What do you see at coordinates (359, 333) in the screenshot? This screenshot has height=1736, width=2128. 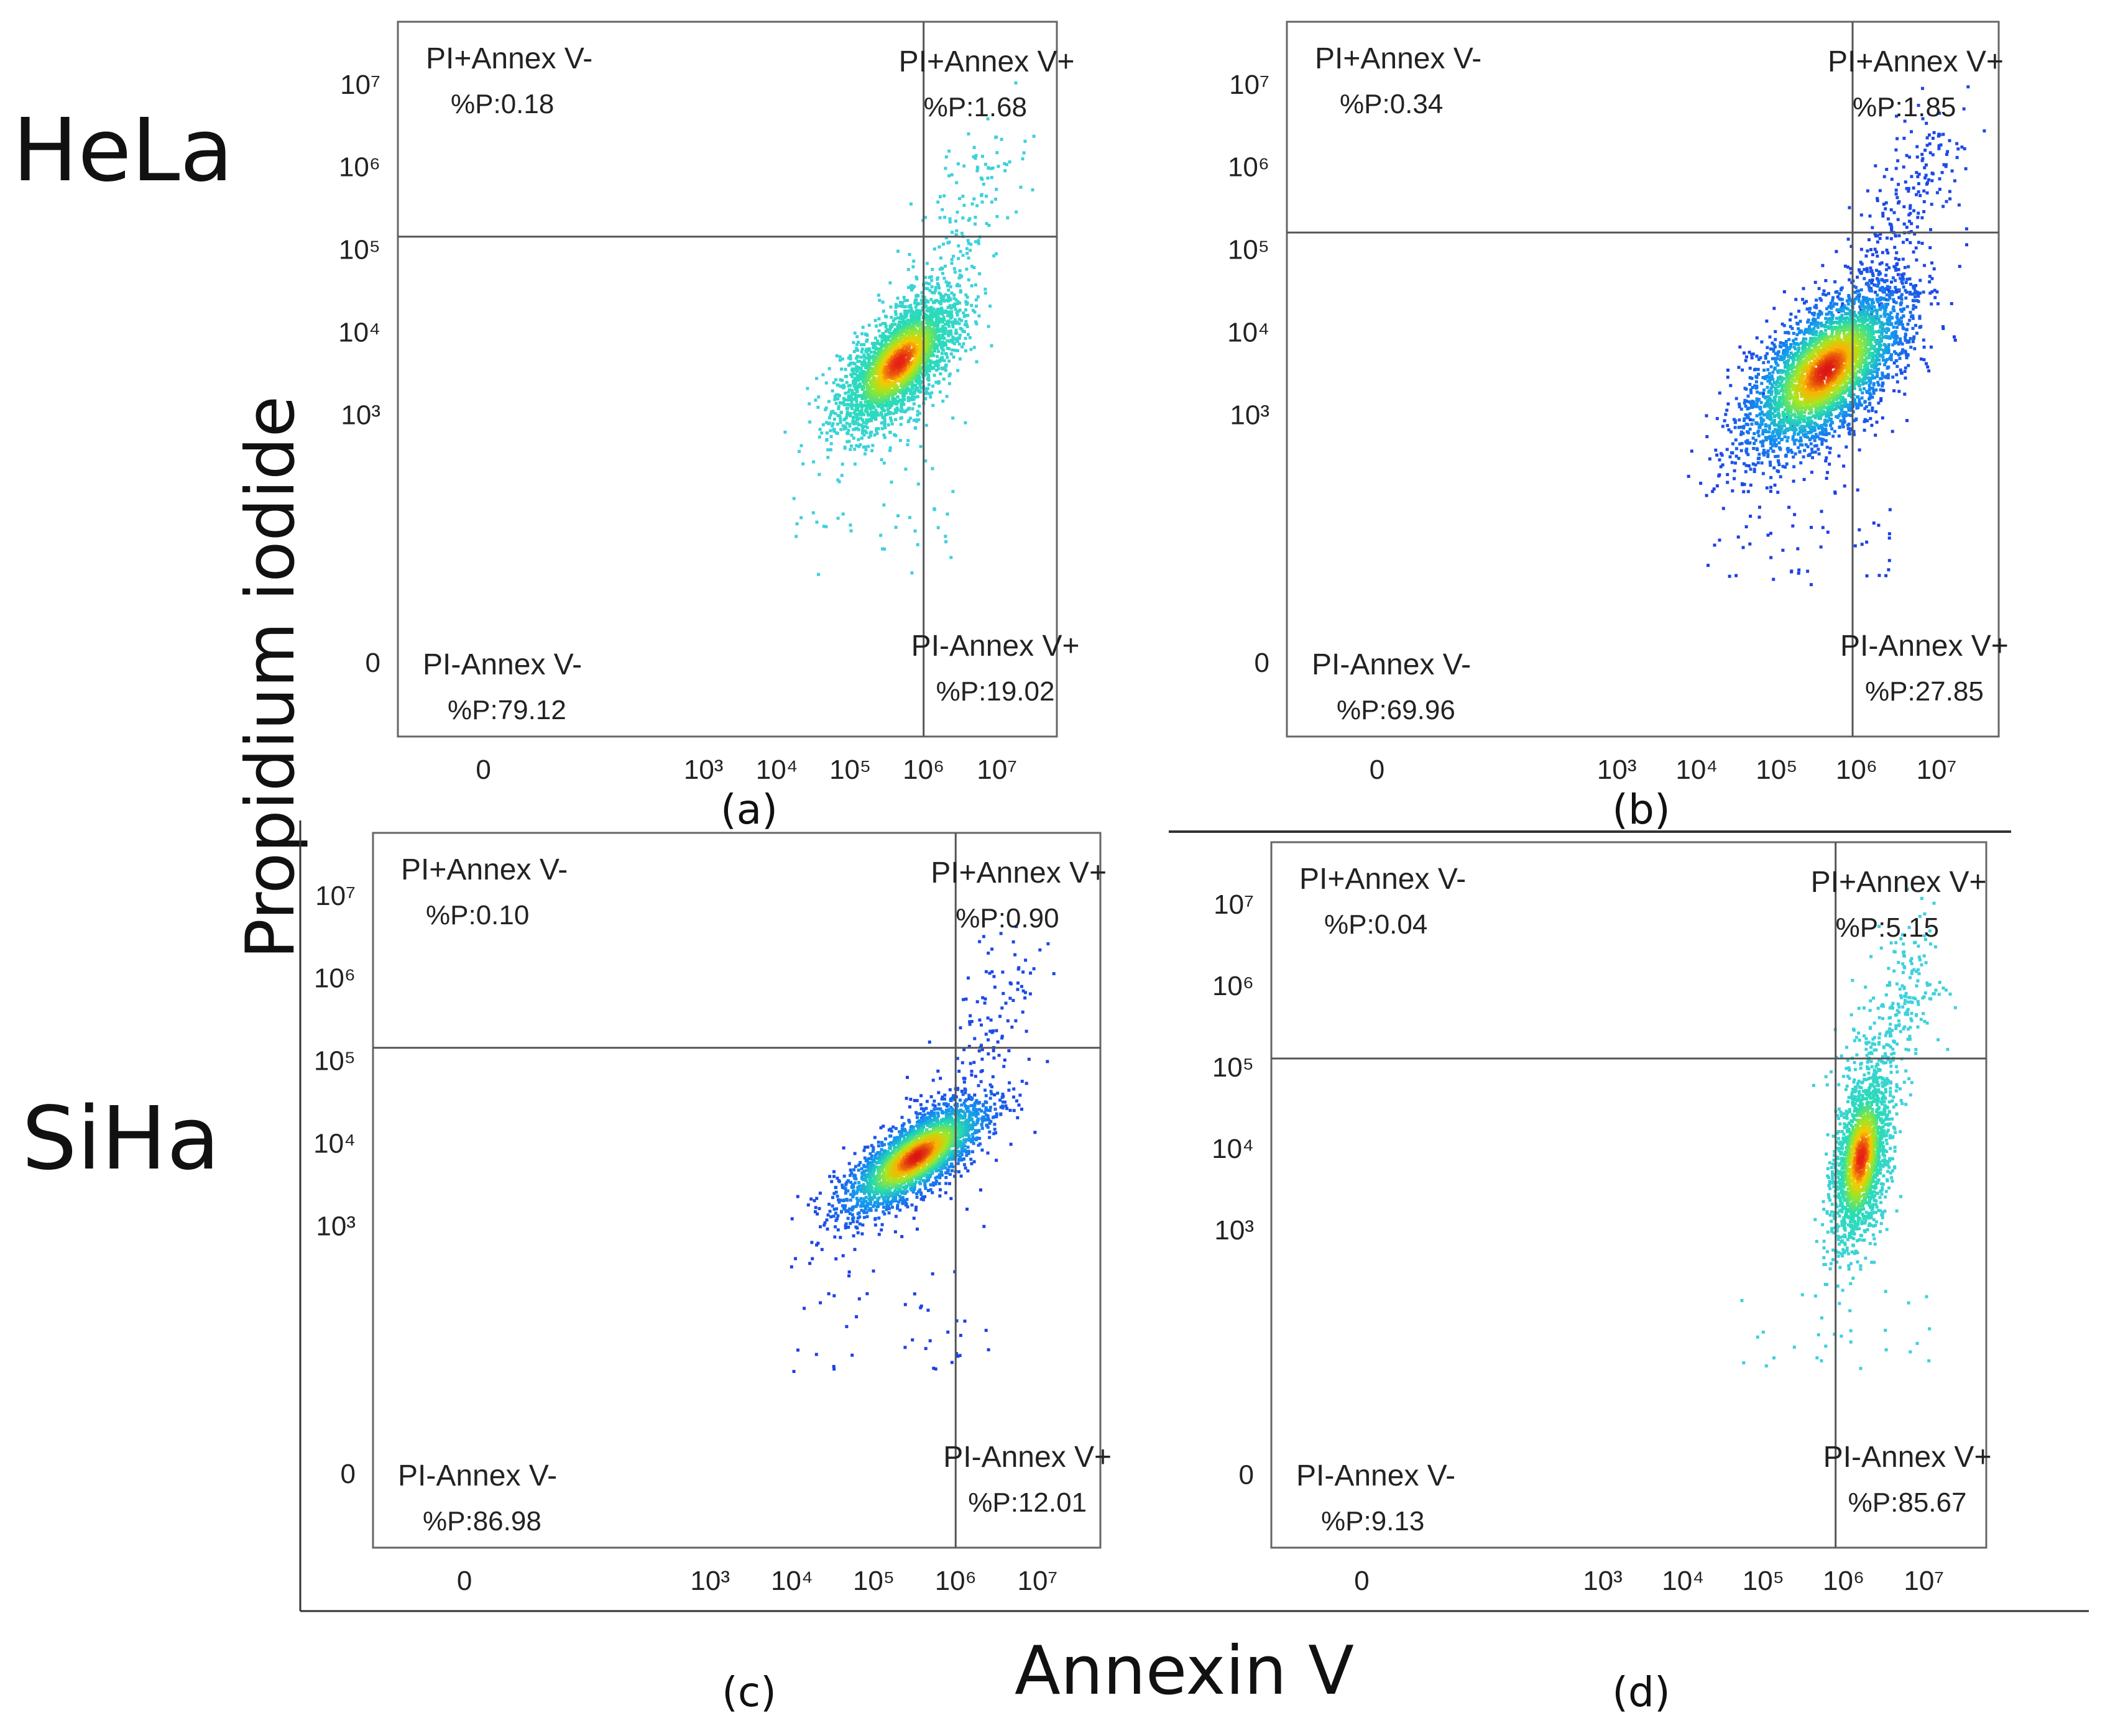 I see `y-tick-label: 10⁴` at bounding box center [359, 333].